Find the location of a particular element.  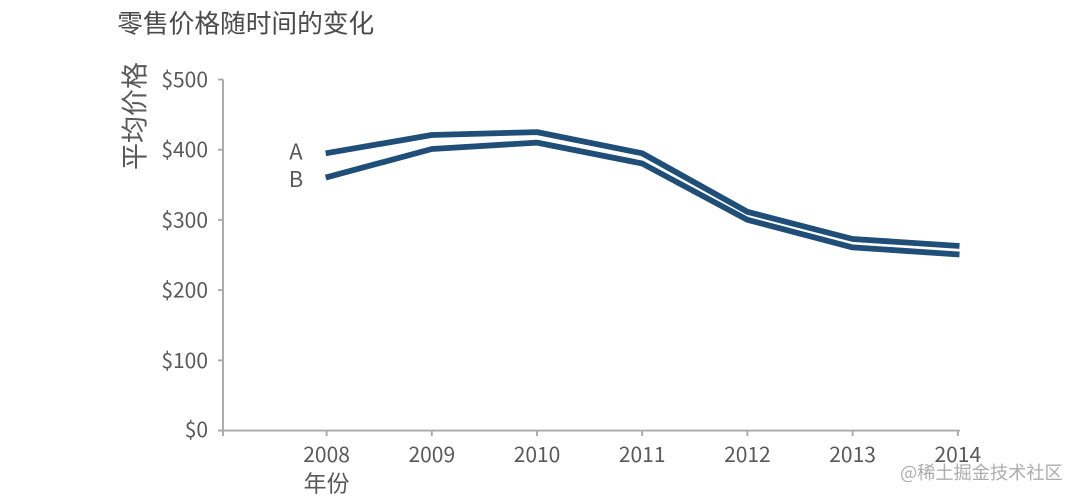

svg-text: $300 is located at coordinates (184, 219).